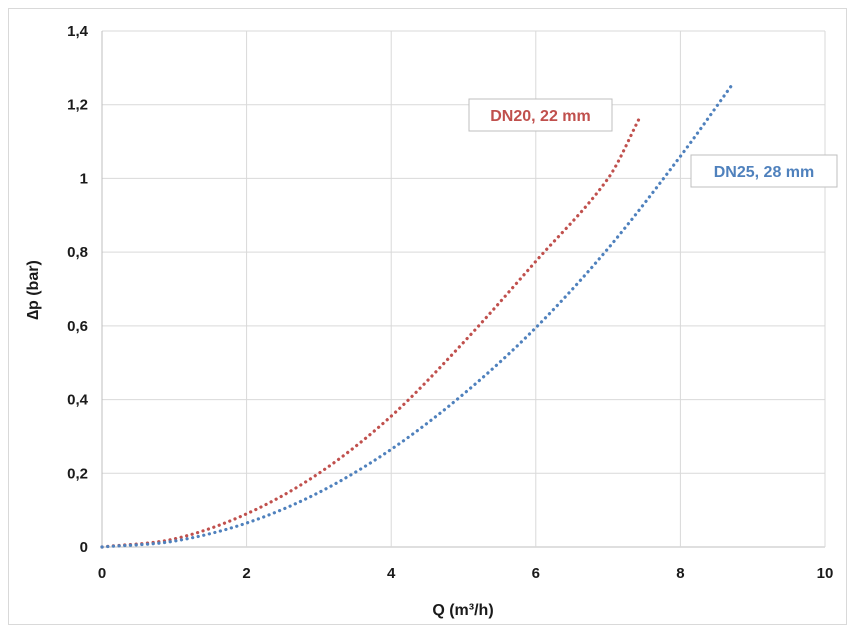 This screenshot has width=848, height=626. I want to click on y-tick-label: 0,4, so click(78, 400).